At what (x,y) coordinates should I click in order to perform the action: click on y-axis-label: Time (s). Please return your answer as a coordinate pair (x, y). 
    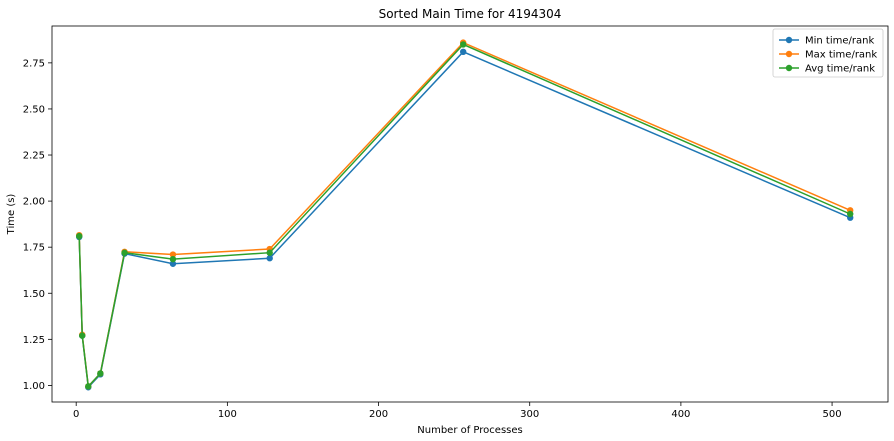
    Looking at the image, I should click on (11, 215).